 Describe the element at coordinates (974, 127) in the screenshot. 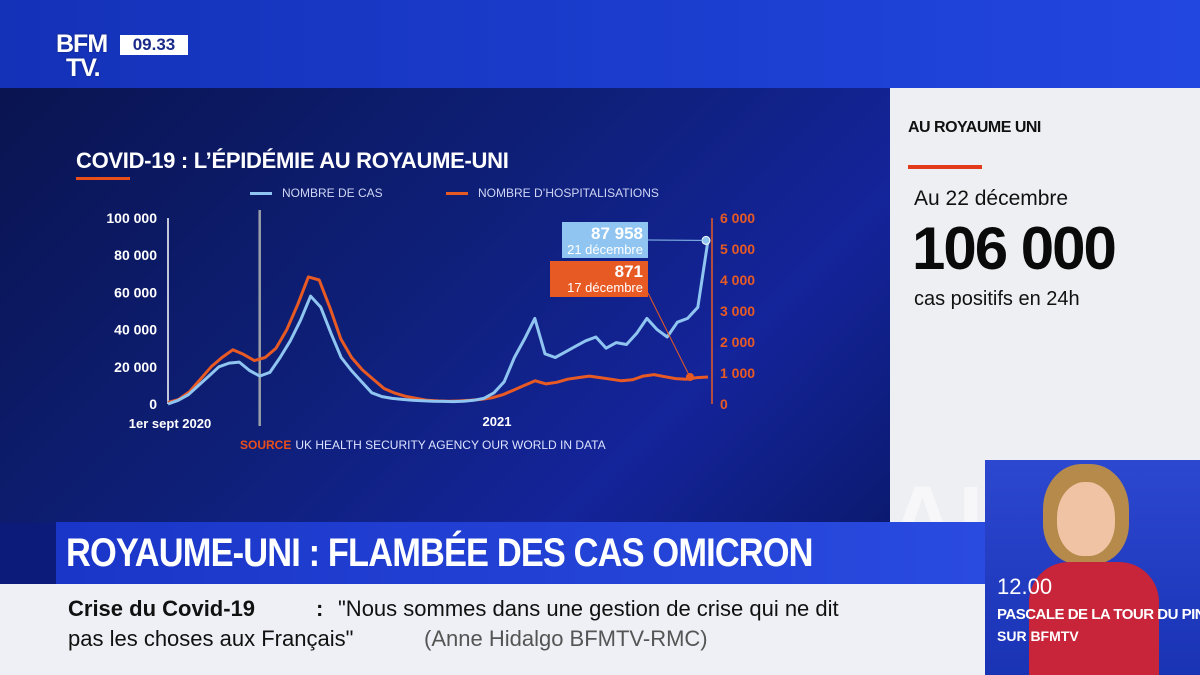

I see `side-heading: AU ROYAUME UNI` at that location.